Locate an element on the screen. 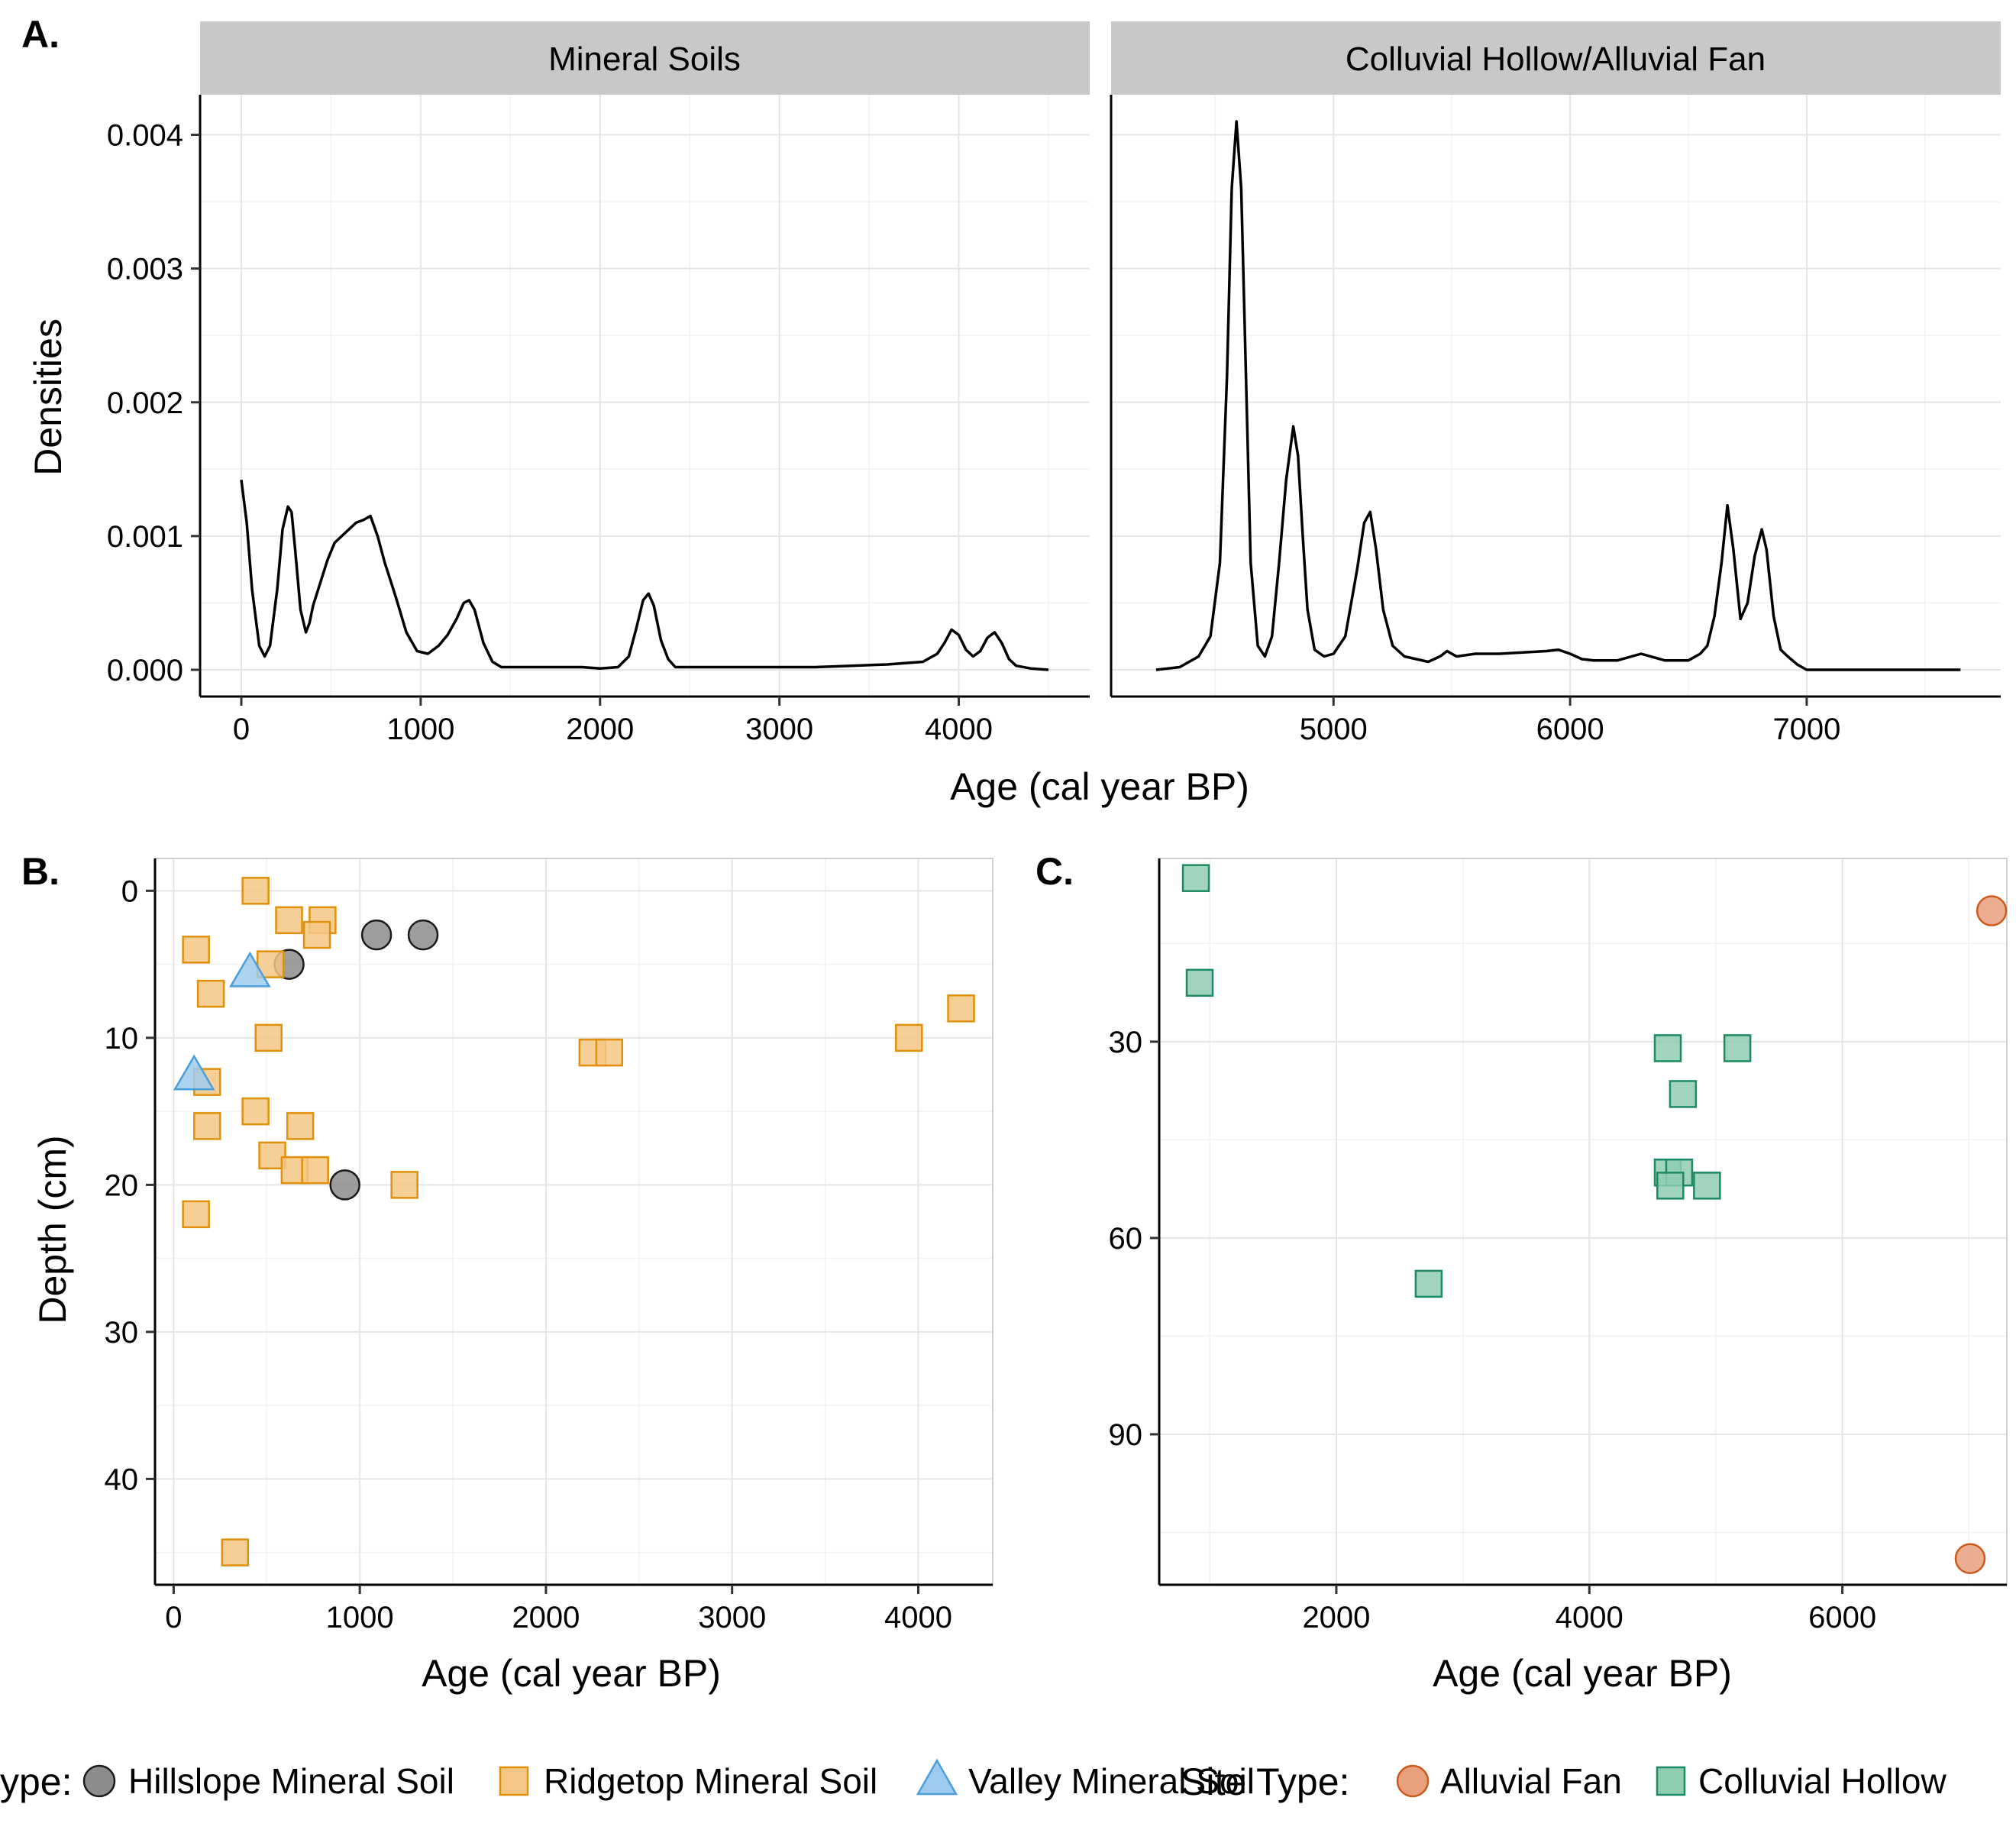  y-tick-label: 0.000 is located at coordinates (145, 670).